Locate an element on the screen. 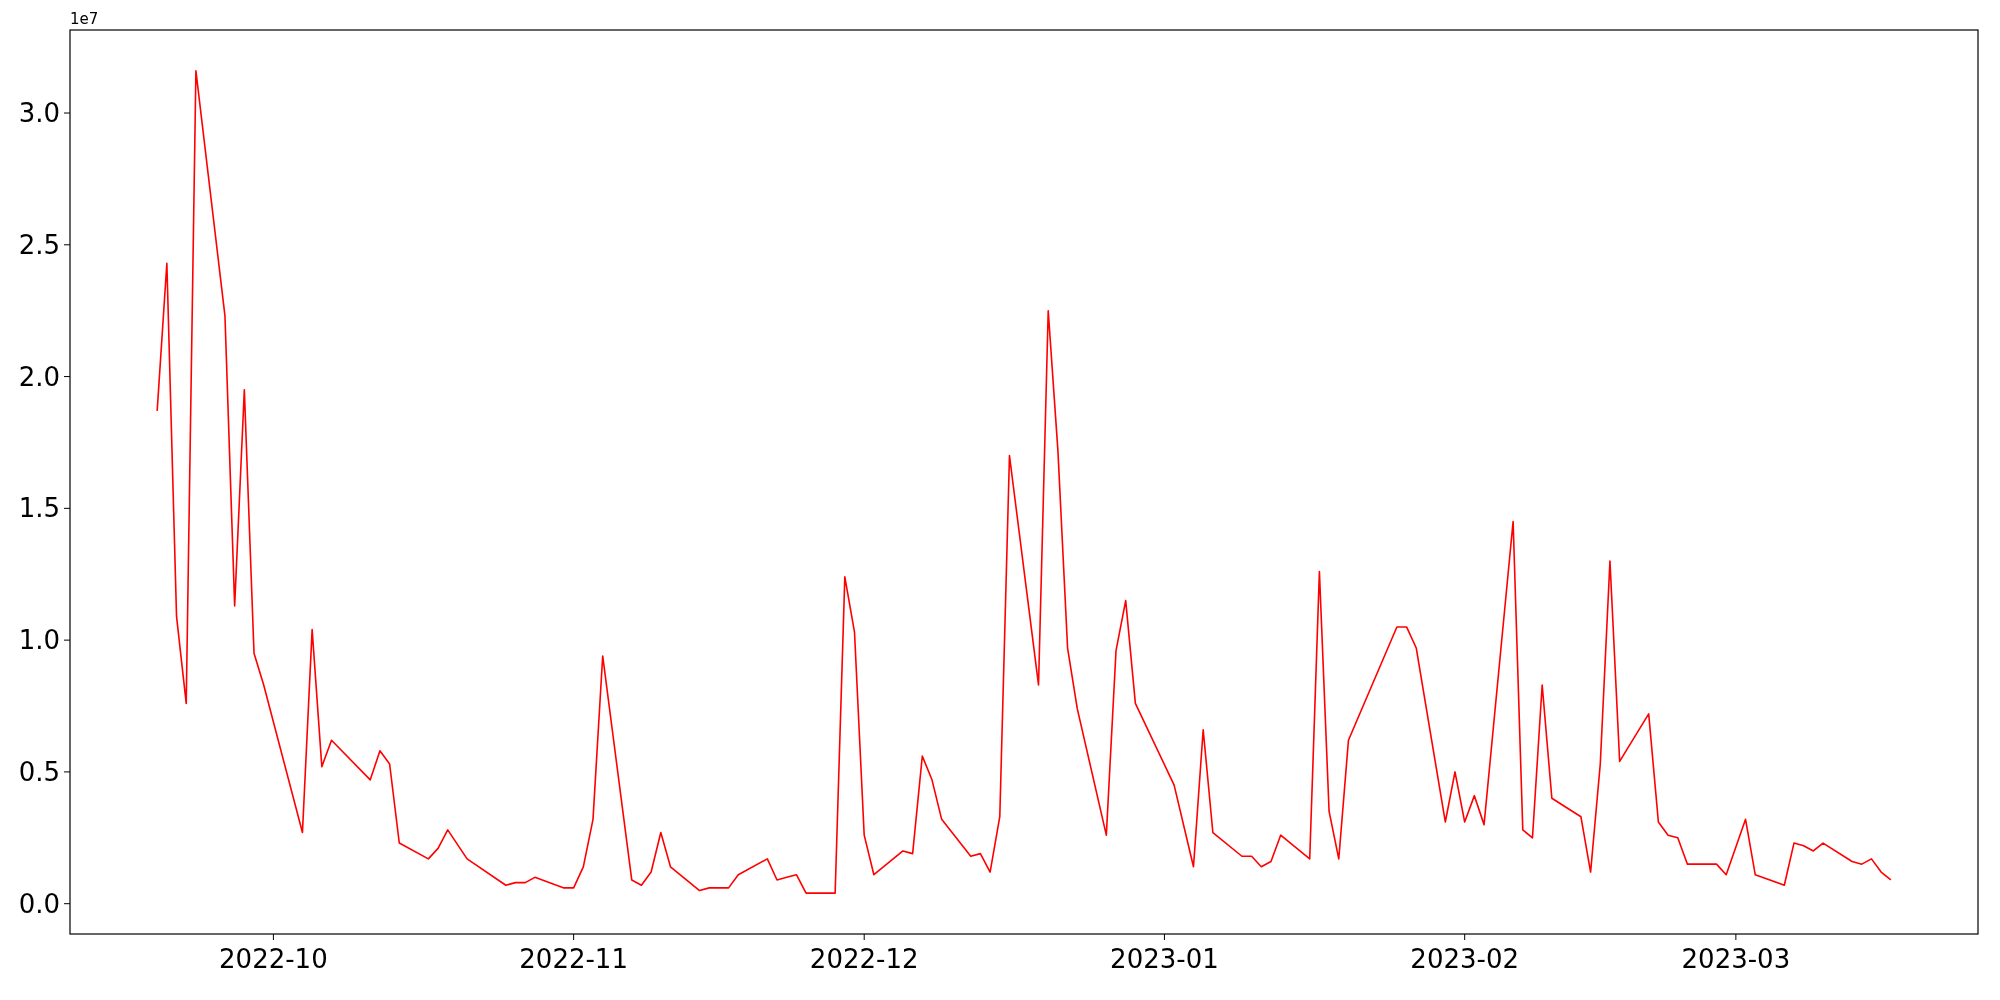  x-tick-label: 2023-01 is located at coordinates (1164, 959).